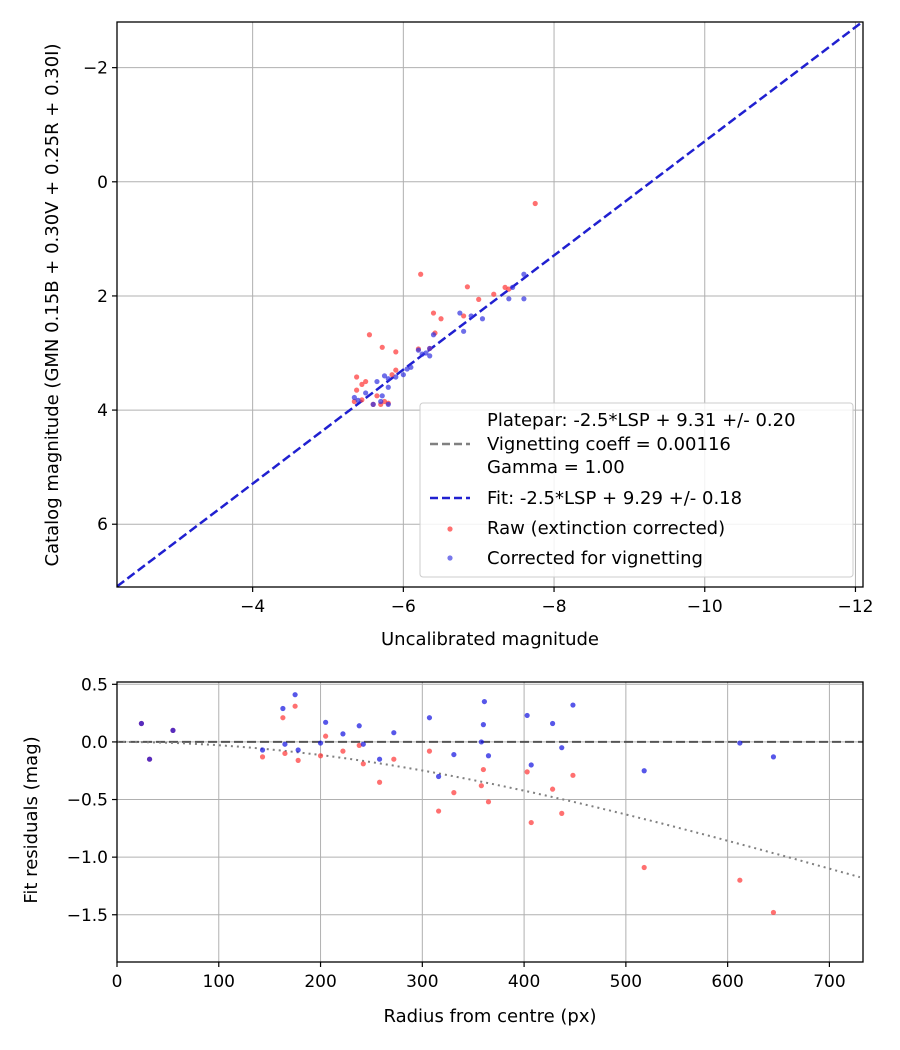 The image size is (900, 1050). I want to click on legend-platepar-line2: Vignetting coeff = 0.00116, so click(609, 444).